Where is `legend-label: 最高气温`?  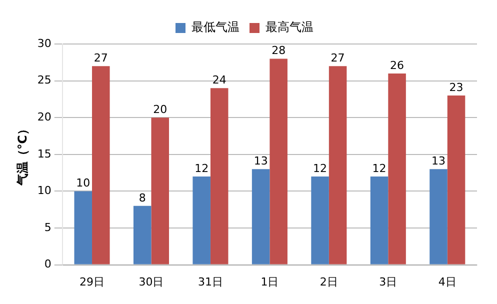
legend-label: 最高气温 is located at coordinates (290, 27).